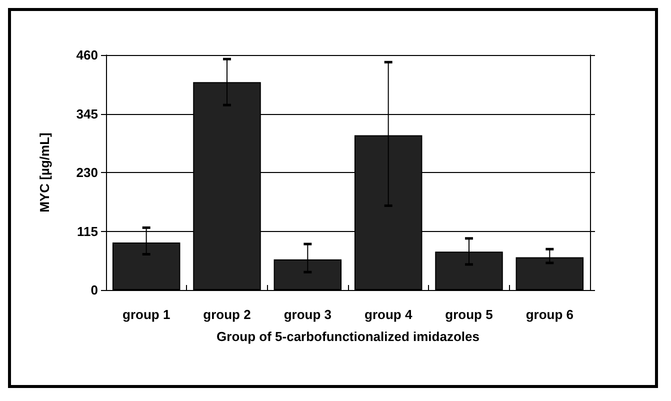 This screenshot has height=401, width=671. Describe the element at coordinates (87, 55) in the screenshot. I see `y-tick-label: 460` at that location.